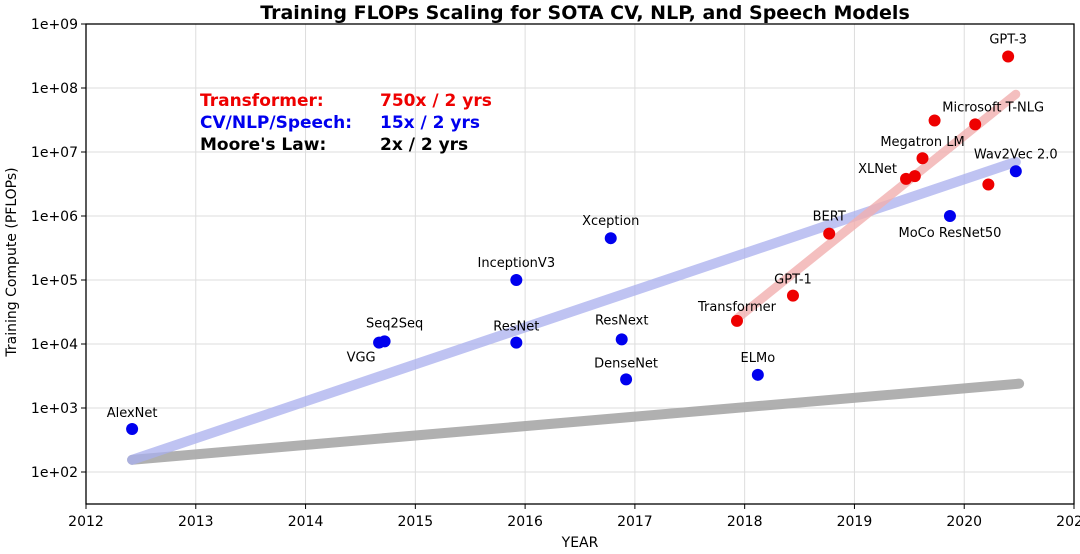 This screenshot has width=1080, height=554. What do you see at coordinates (54, 473) in the screenshot?
I see `y-tick-label: 1e+02` at bounding box center [54, 473].